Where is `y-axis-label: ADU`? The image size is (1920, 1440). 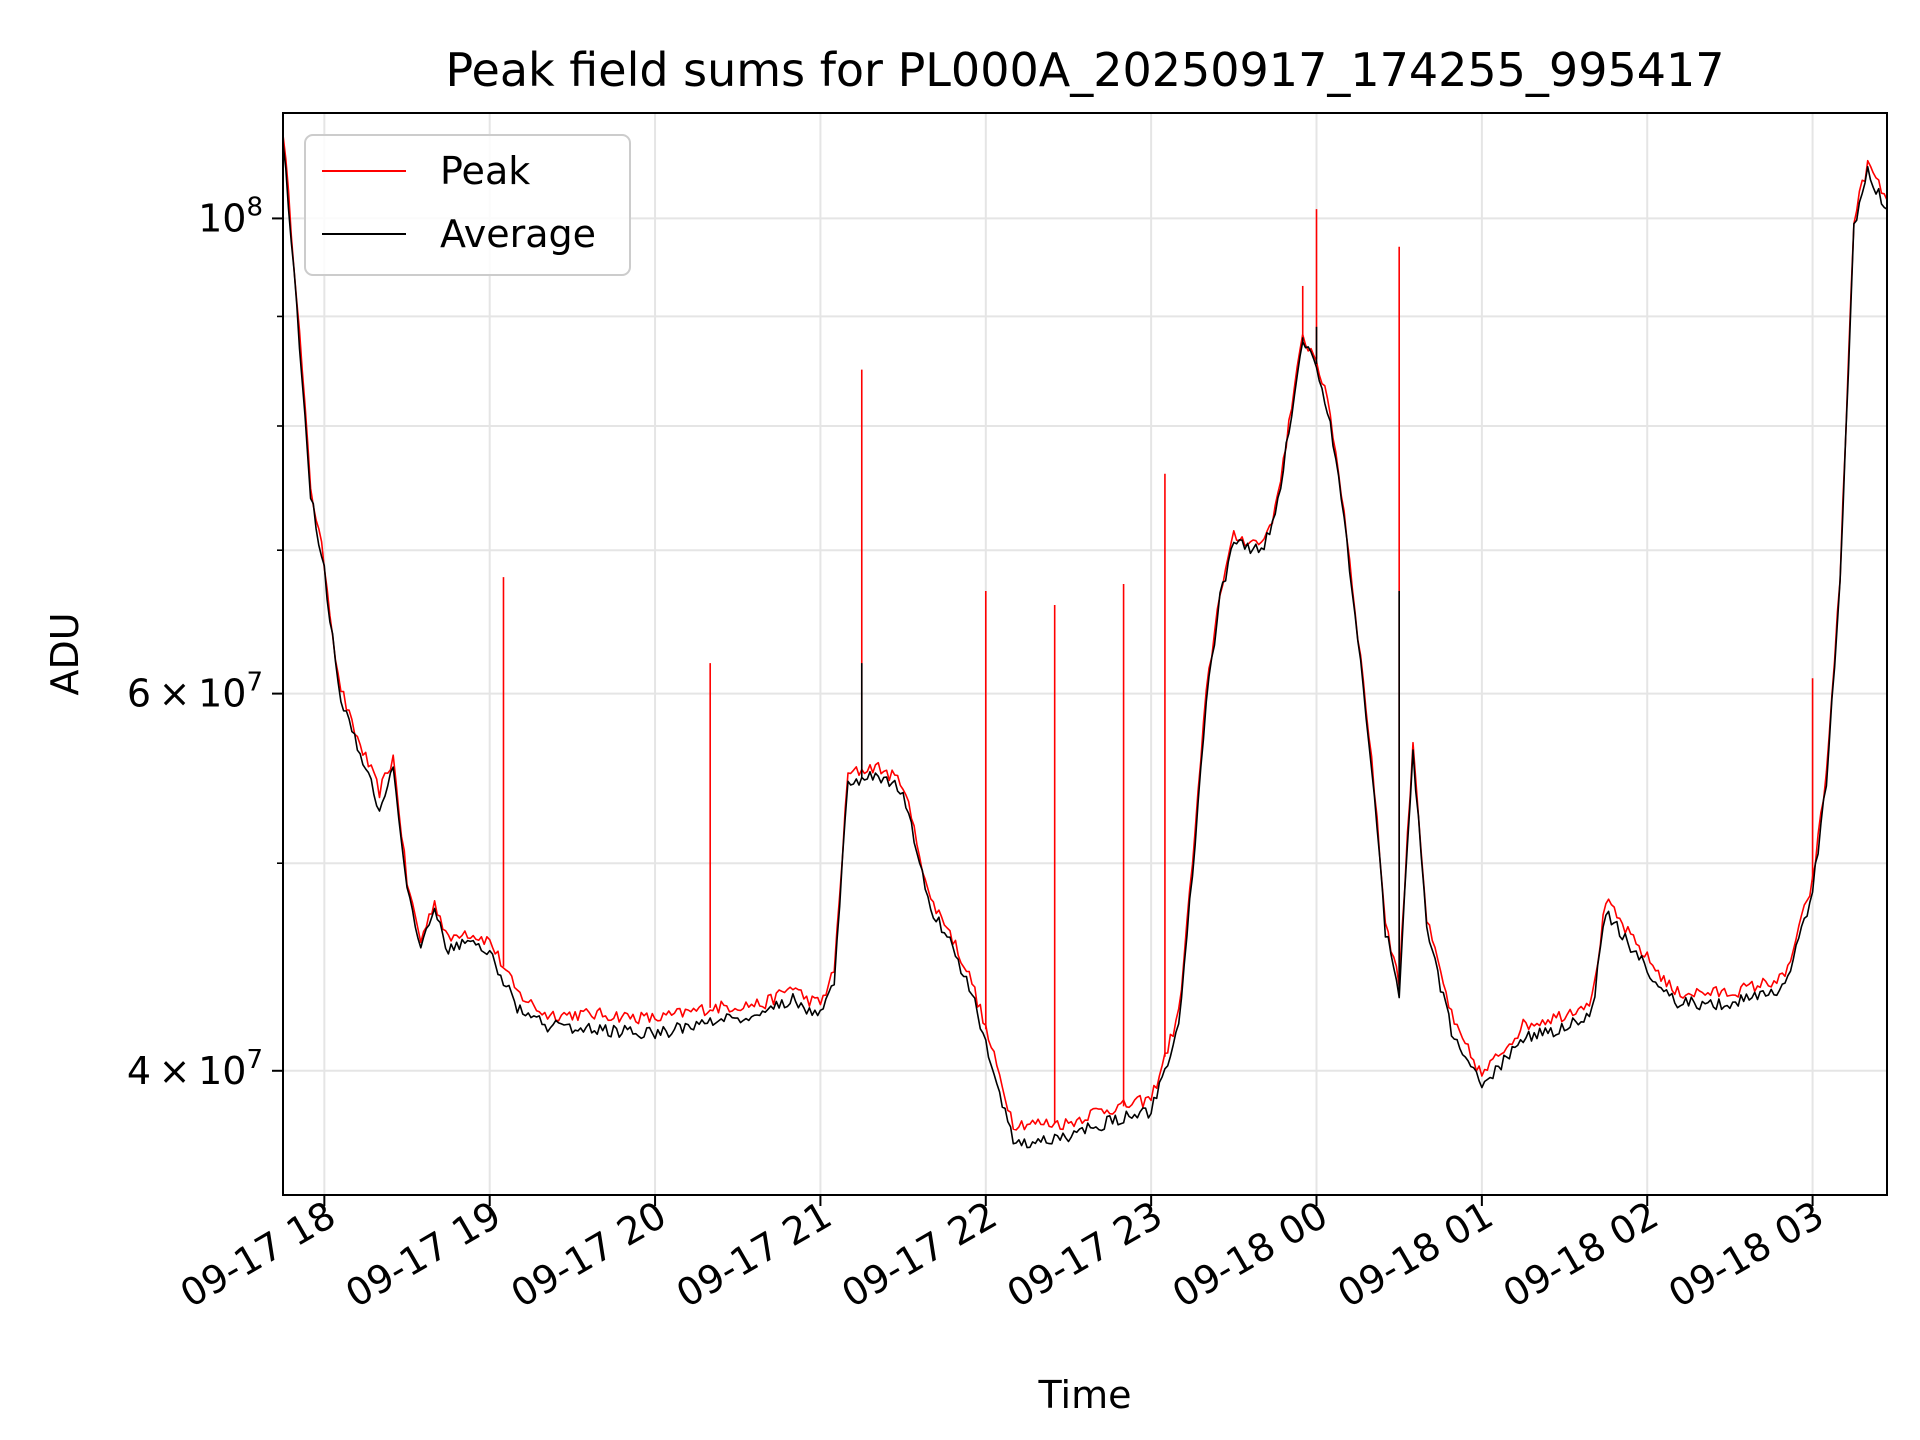
y-axis-label: ADU is located at coordinates (65, 653).